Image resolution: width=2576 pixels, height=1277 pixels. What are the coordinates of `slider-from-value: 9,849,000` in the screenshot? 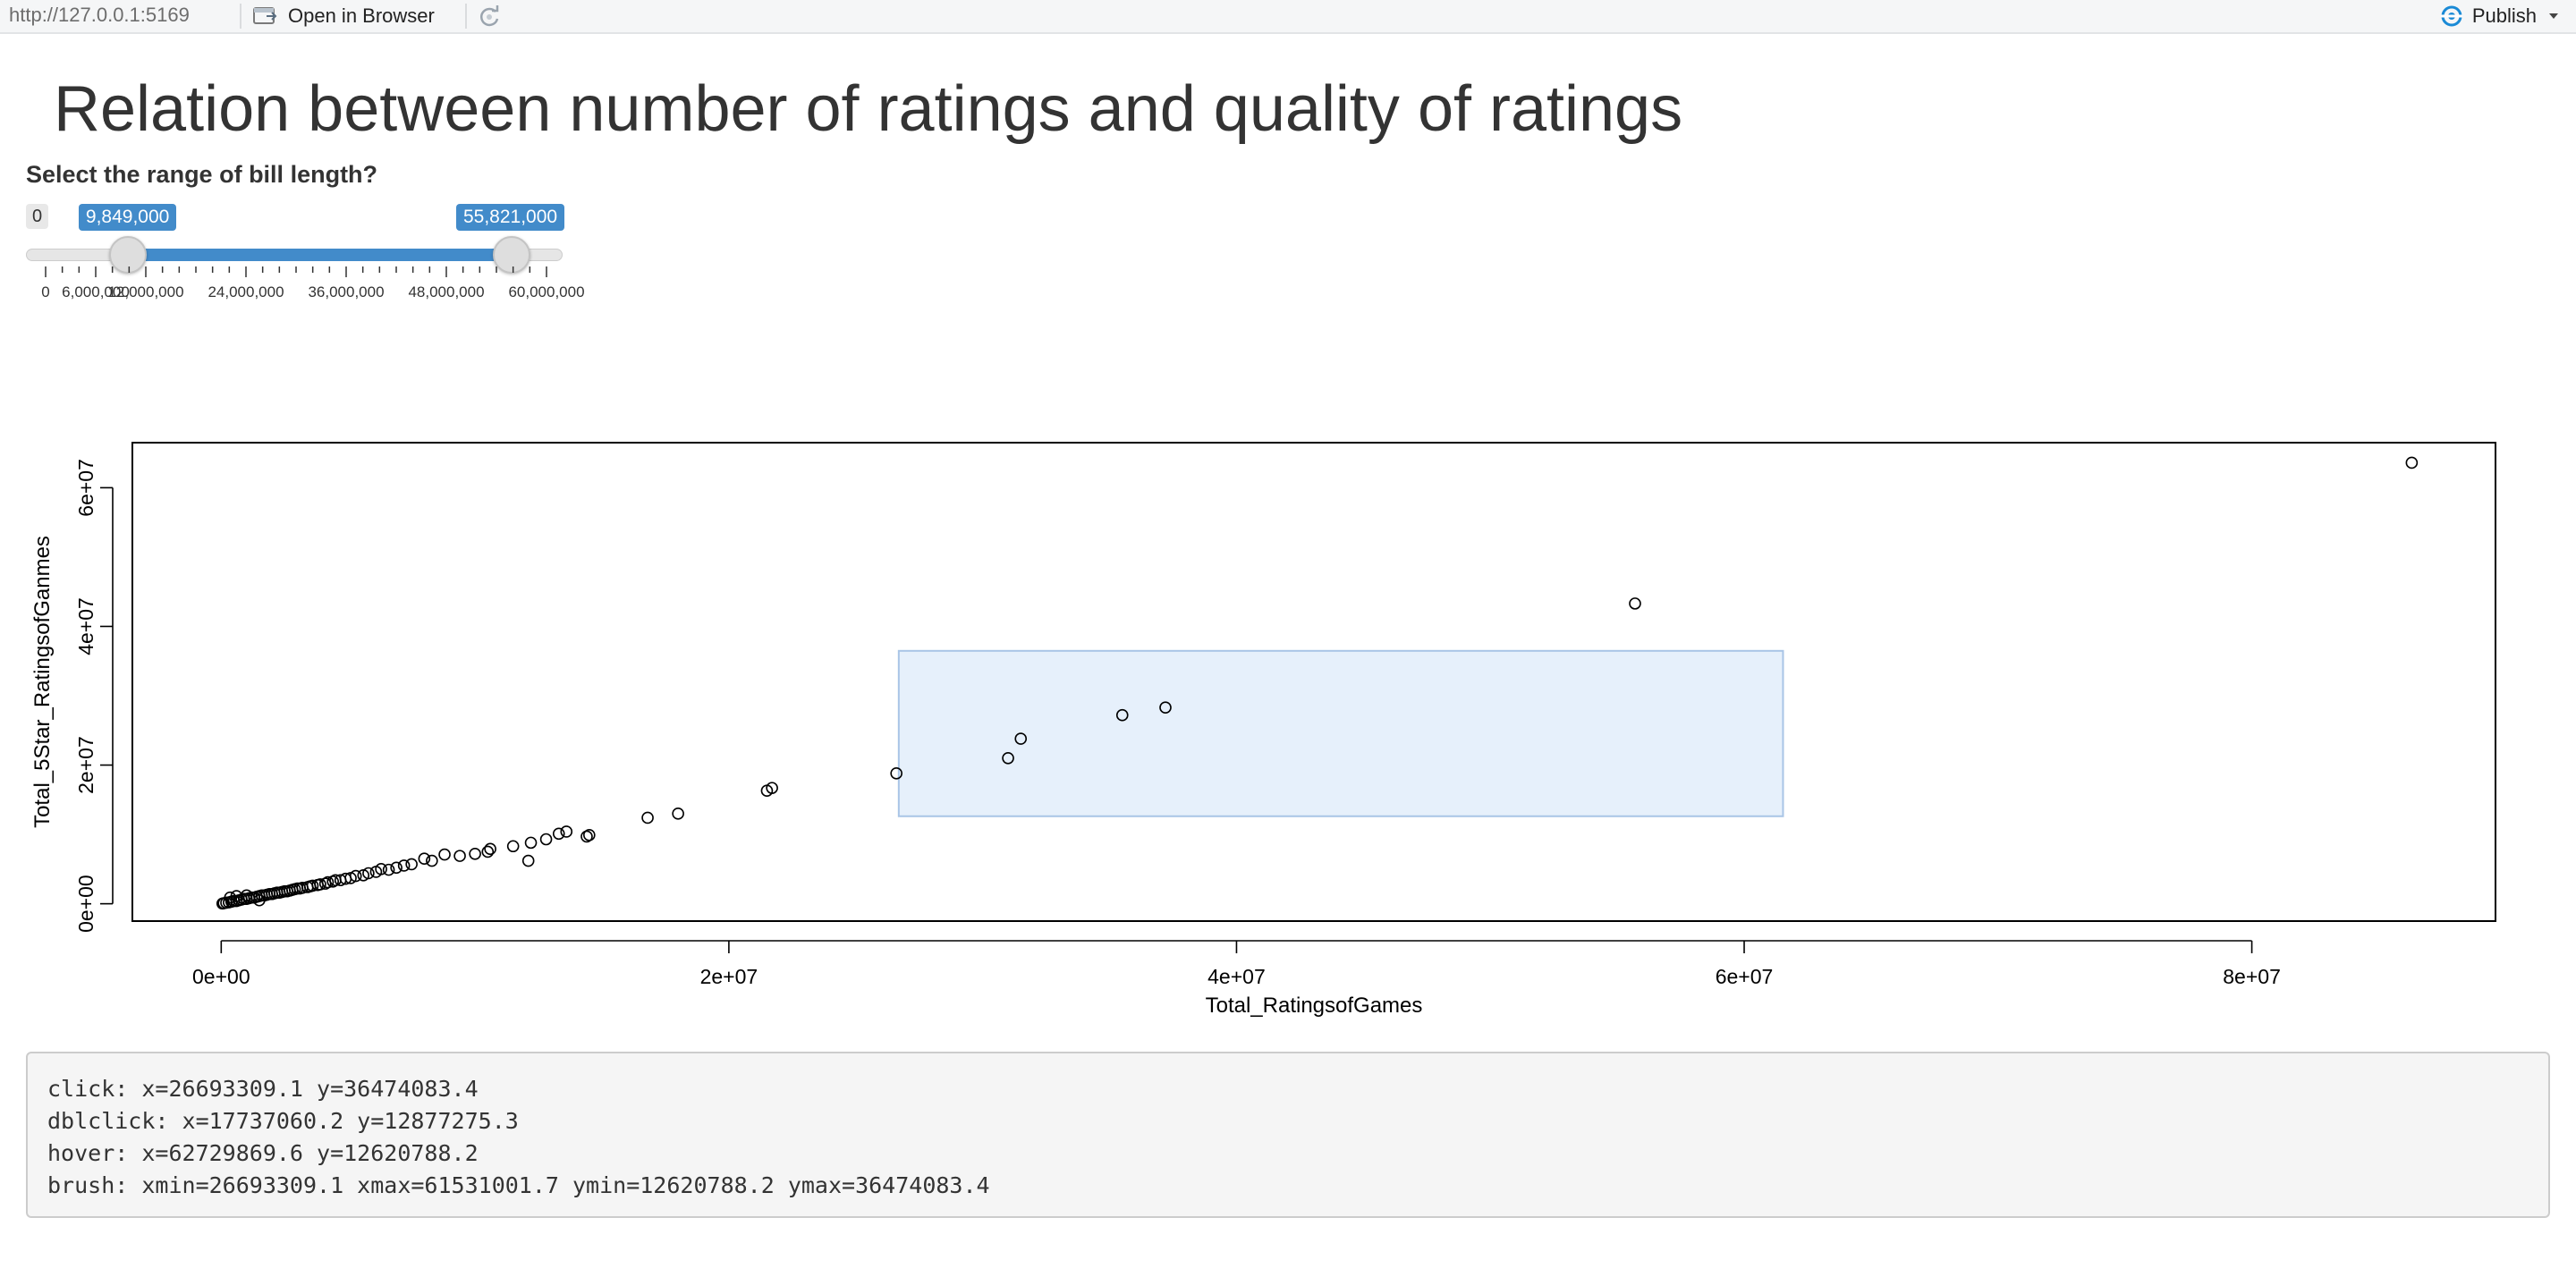 It's located at (127, 217).